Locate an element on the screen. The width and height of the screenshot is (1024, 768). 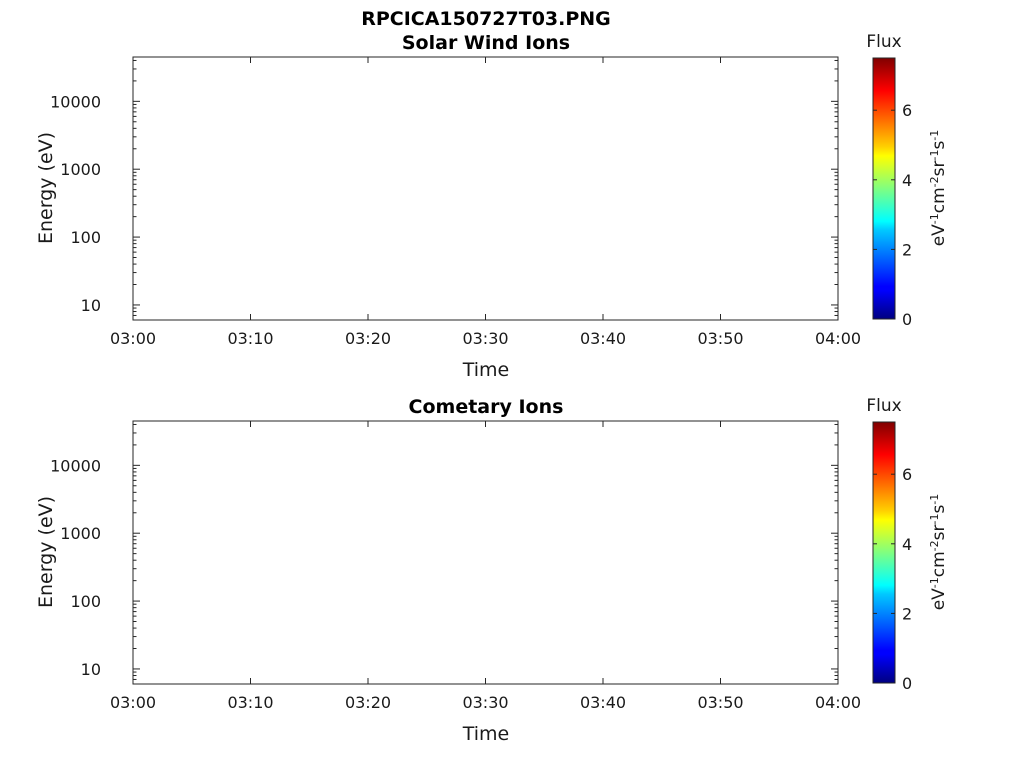
figure-title: RPCICA150727T03.PNG is located at coordinates (486, 19).